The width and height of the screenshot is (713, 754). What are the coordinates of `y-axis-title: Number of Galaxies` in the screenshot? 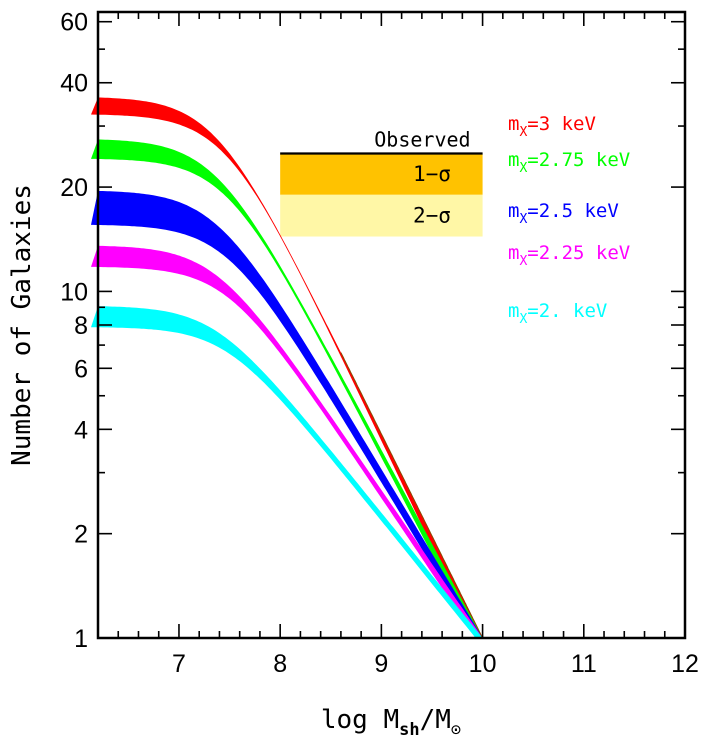 It's located at (22, 325).